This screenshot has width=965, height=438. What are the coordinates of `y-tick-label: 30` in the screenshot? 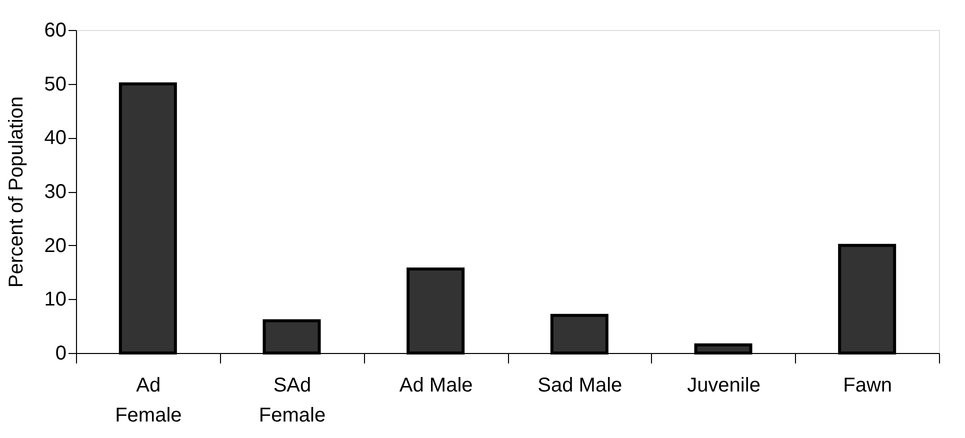 It's located at (55, 192).